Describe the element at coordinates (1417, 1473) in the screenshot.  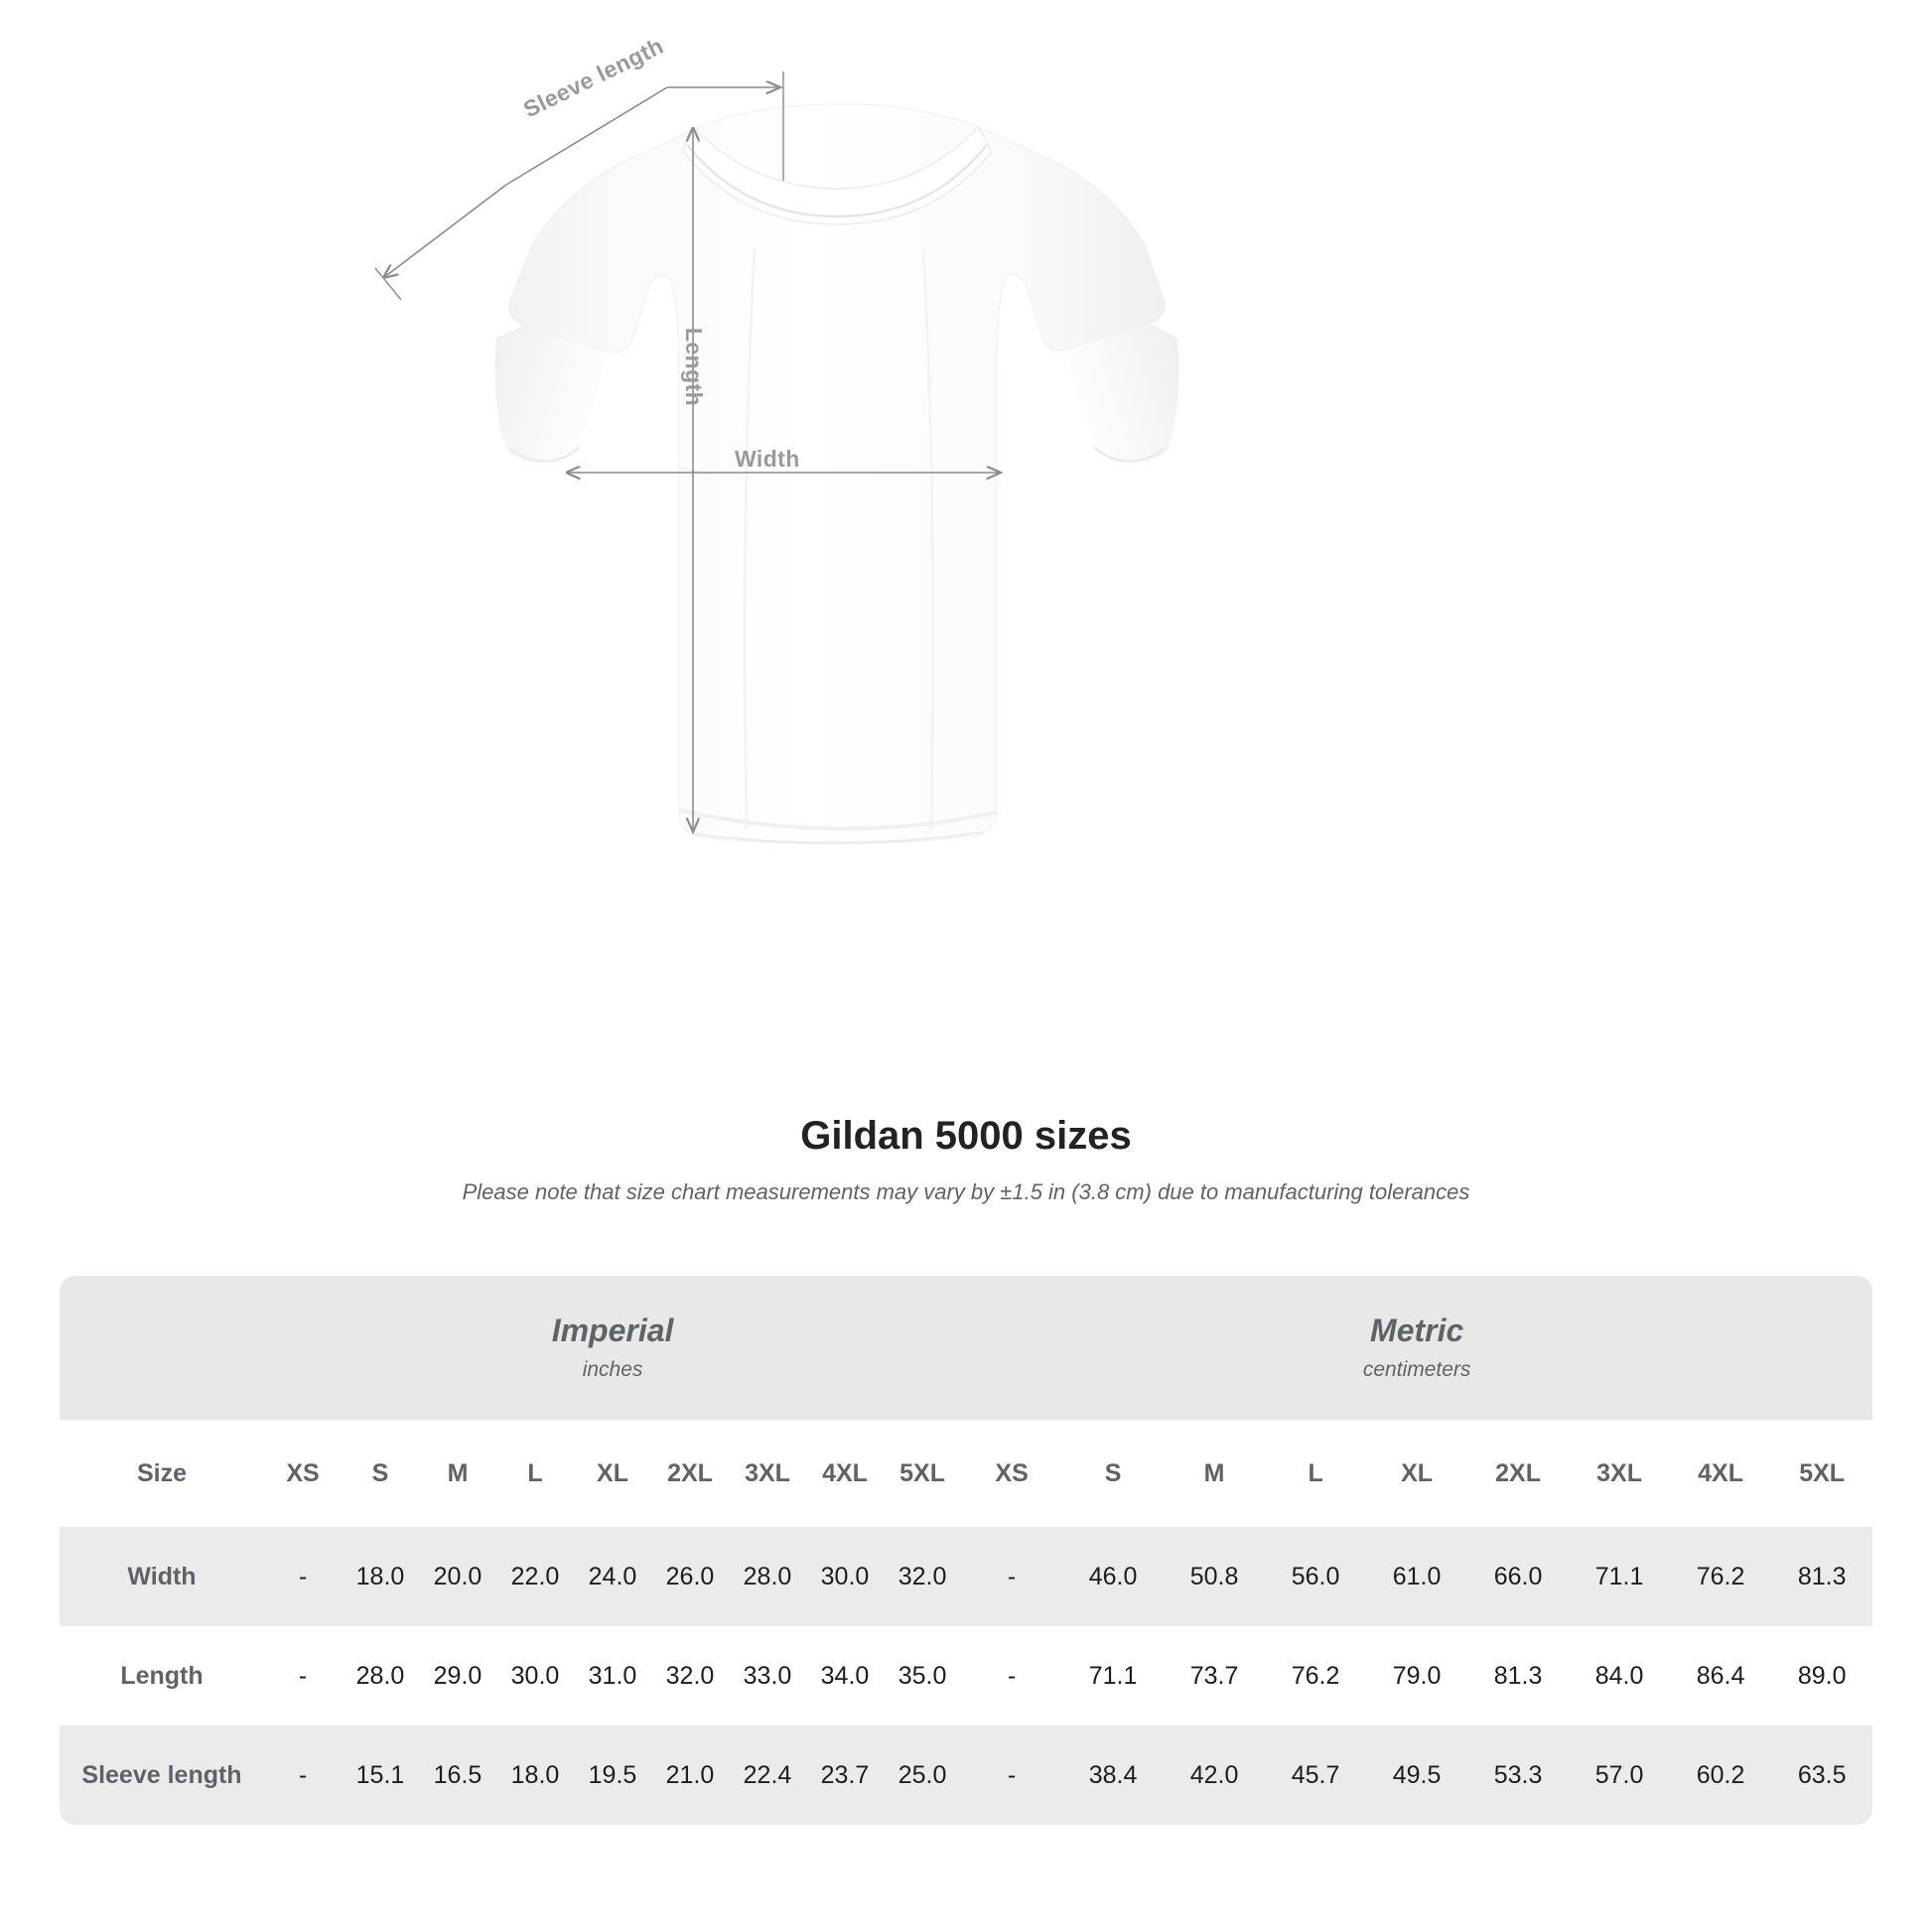
I see `size-header-metric-xl: XL` at that location.